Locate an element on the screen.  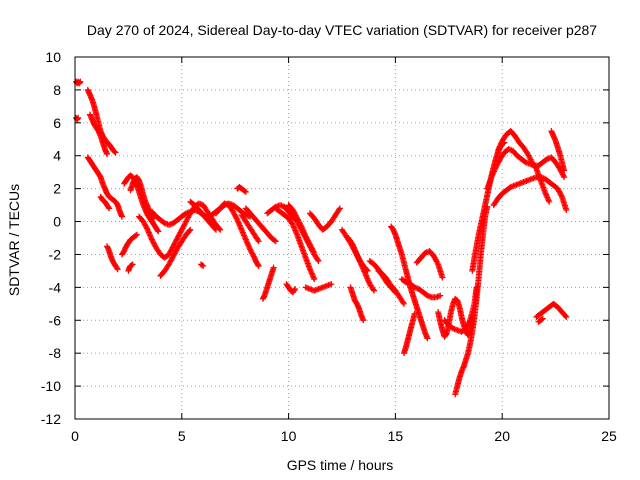
series-track-l is located at coordinates (180, 230).